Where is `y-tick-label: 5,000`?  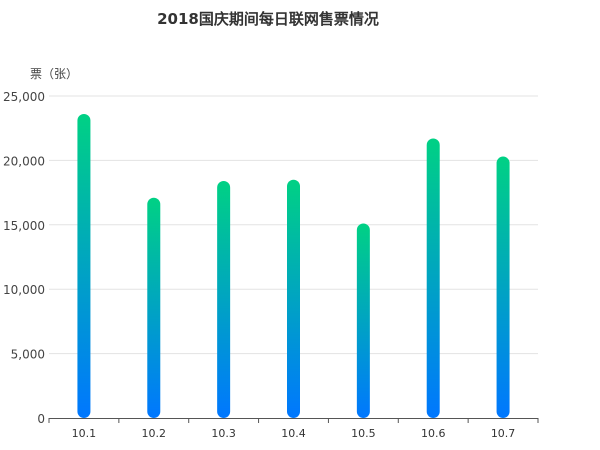
y-tick-label: 5,000 is located at coordinates (28, 355).